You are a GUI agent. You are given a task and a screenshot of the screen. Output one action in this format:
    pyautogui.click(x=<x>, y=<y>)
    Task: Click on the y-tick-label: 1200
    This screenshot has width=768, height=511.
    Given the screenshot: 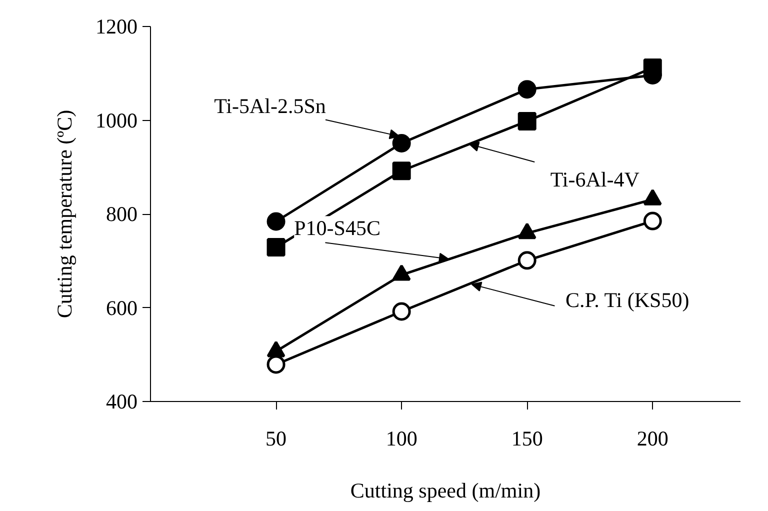 What is the action you would take?
    pyautogui.click(x=117, y=26)
    